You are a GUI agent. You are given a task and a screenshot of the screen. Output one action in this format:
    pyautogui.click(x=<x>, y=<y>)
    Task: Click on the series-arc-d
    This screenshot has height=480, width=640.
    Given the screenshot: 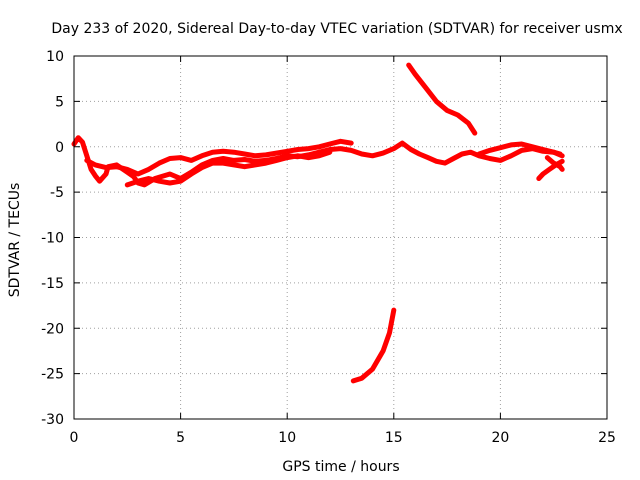 What is the action you would take?
    pyautogui.click(x=520, y=150)
    